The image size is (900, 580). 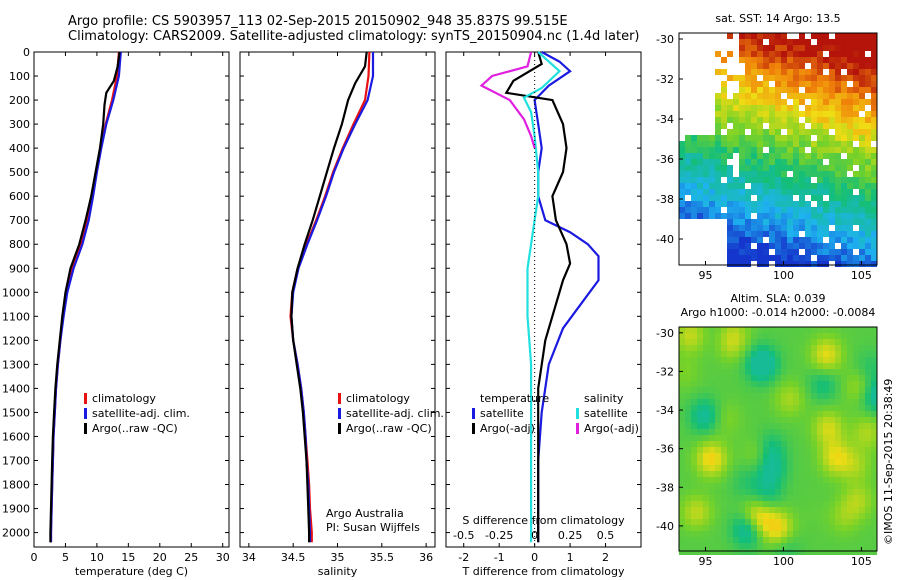 What do you see at coordinates (16, 340) in the screenshot?
I see `depth-tick-label: 1200` at bounding box center [16, 340].